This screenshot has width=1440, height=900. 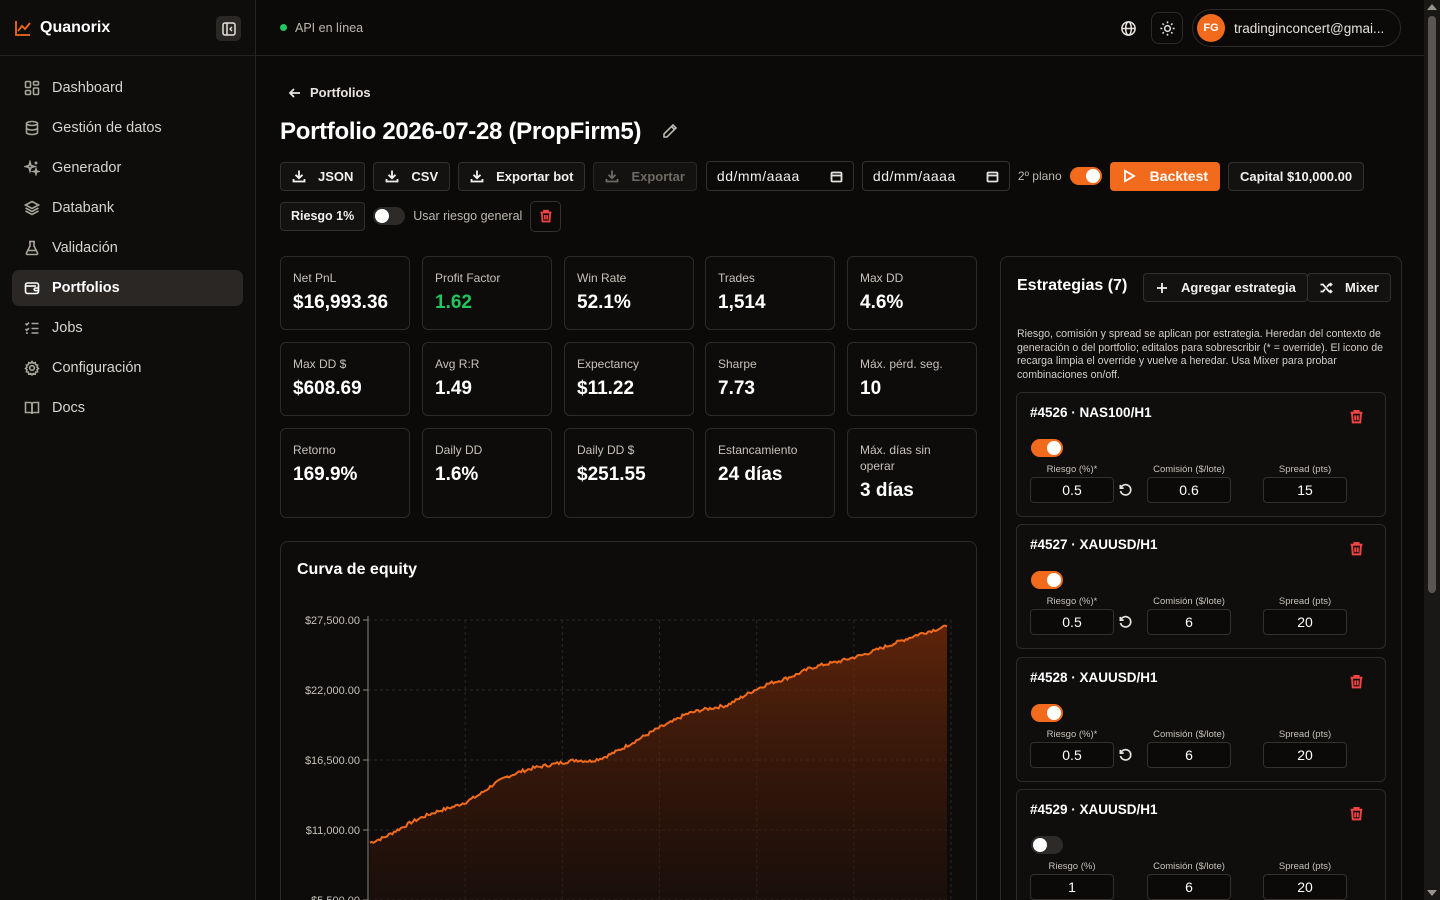 What do you see at coordinates (127, 288) in the screenshot?
I see `sidebar-item-portfolios: Portfolios` at bounding box center [127, 288].